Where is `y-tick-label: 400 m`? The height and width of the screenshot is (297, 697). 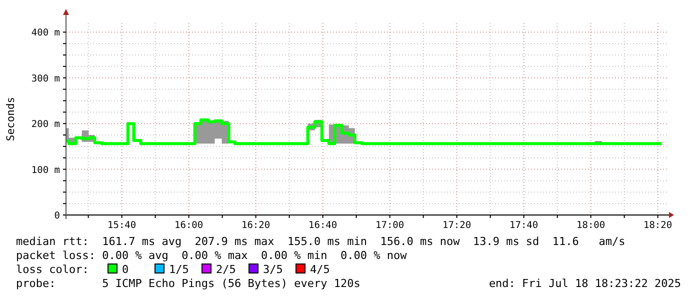 y-tick-label: 400 m is located at coordinates (45, 33).